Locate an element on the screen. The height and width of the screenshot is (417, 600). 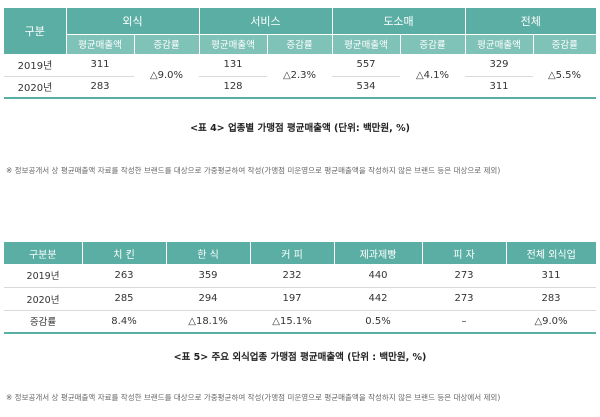
value-cell: – is located at coordinates (464, 322).